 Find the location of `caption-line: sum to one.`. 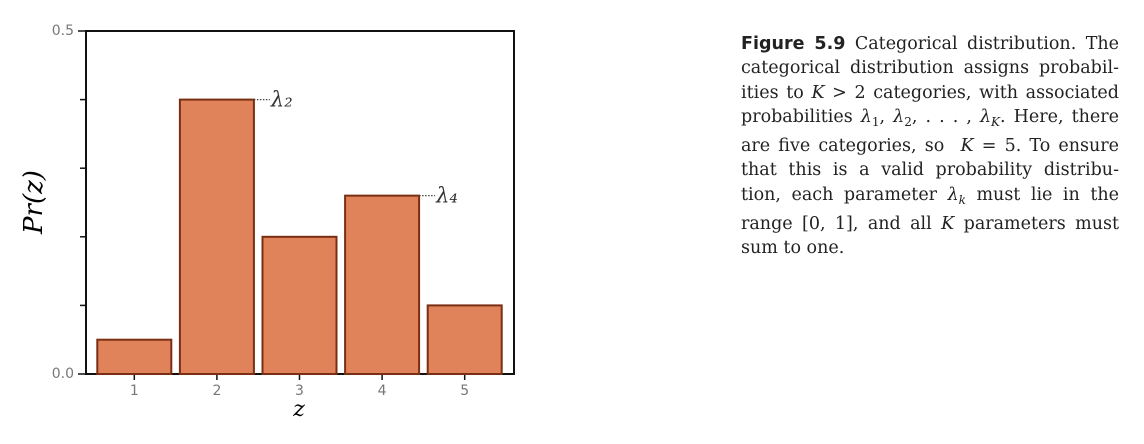

caption-line: sum to one. is located at coordinates (930, 248).